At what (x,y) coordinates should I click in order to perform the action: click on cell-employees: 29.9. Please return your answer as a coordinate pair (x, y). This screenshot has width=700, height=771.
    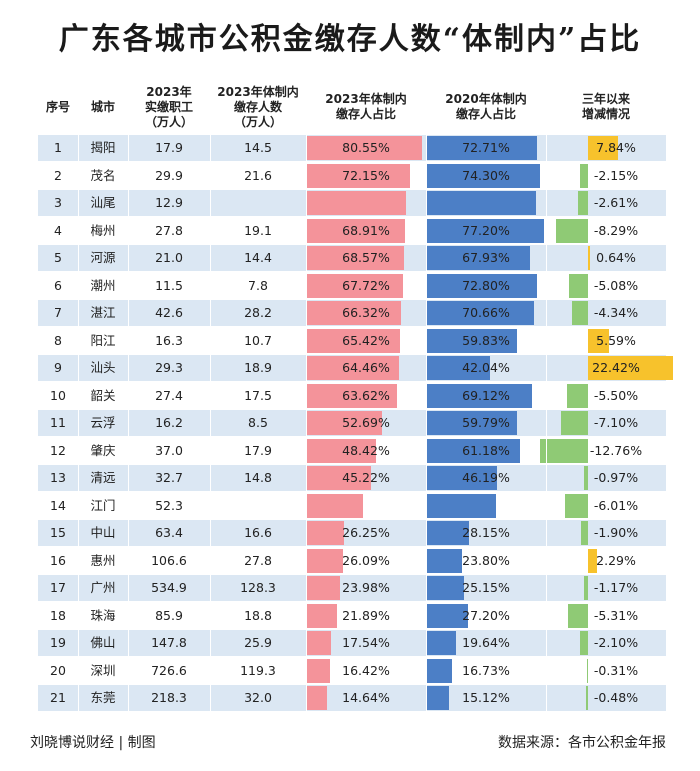
    Looking at the image, I should click on (169, 175).